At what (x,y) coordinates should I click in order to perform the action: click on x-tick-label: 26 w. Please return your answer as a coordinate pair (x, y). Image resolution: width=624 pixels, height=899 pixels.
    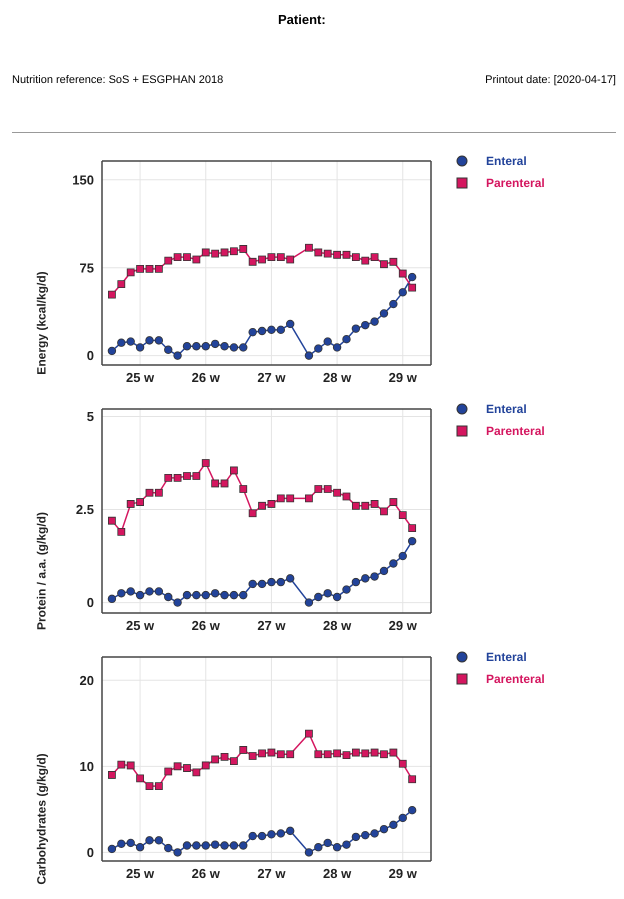
    Looking at the image, I should click on (206, 626).